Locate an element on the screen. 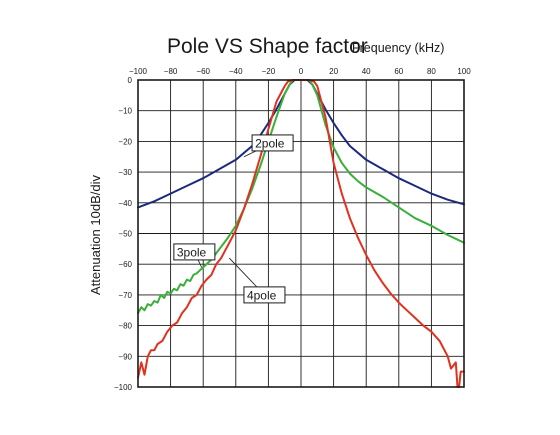 Image resolution: width=560 pixels, height=435 pixels. x-tick-label: 20 is located at coordinates (333, 71).